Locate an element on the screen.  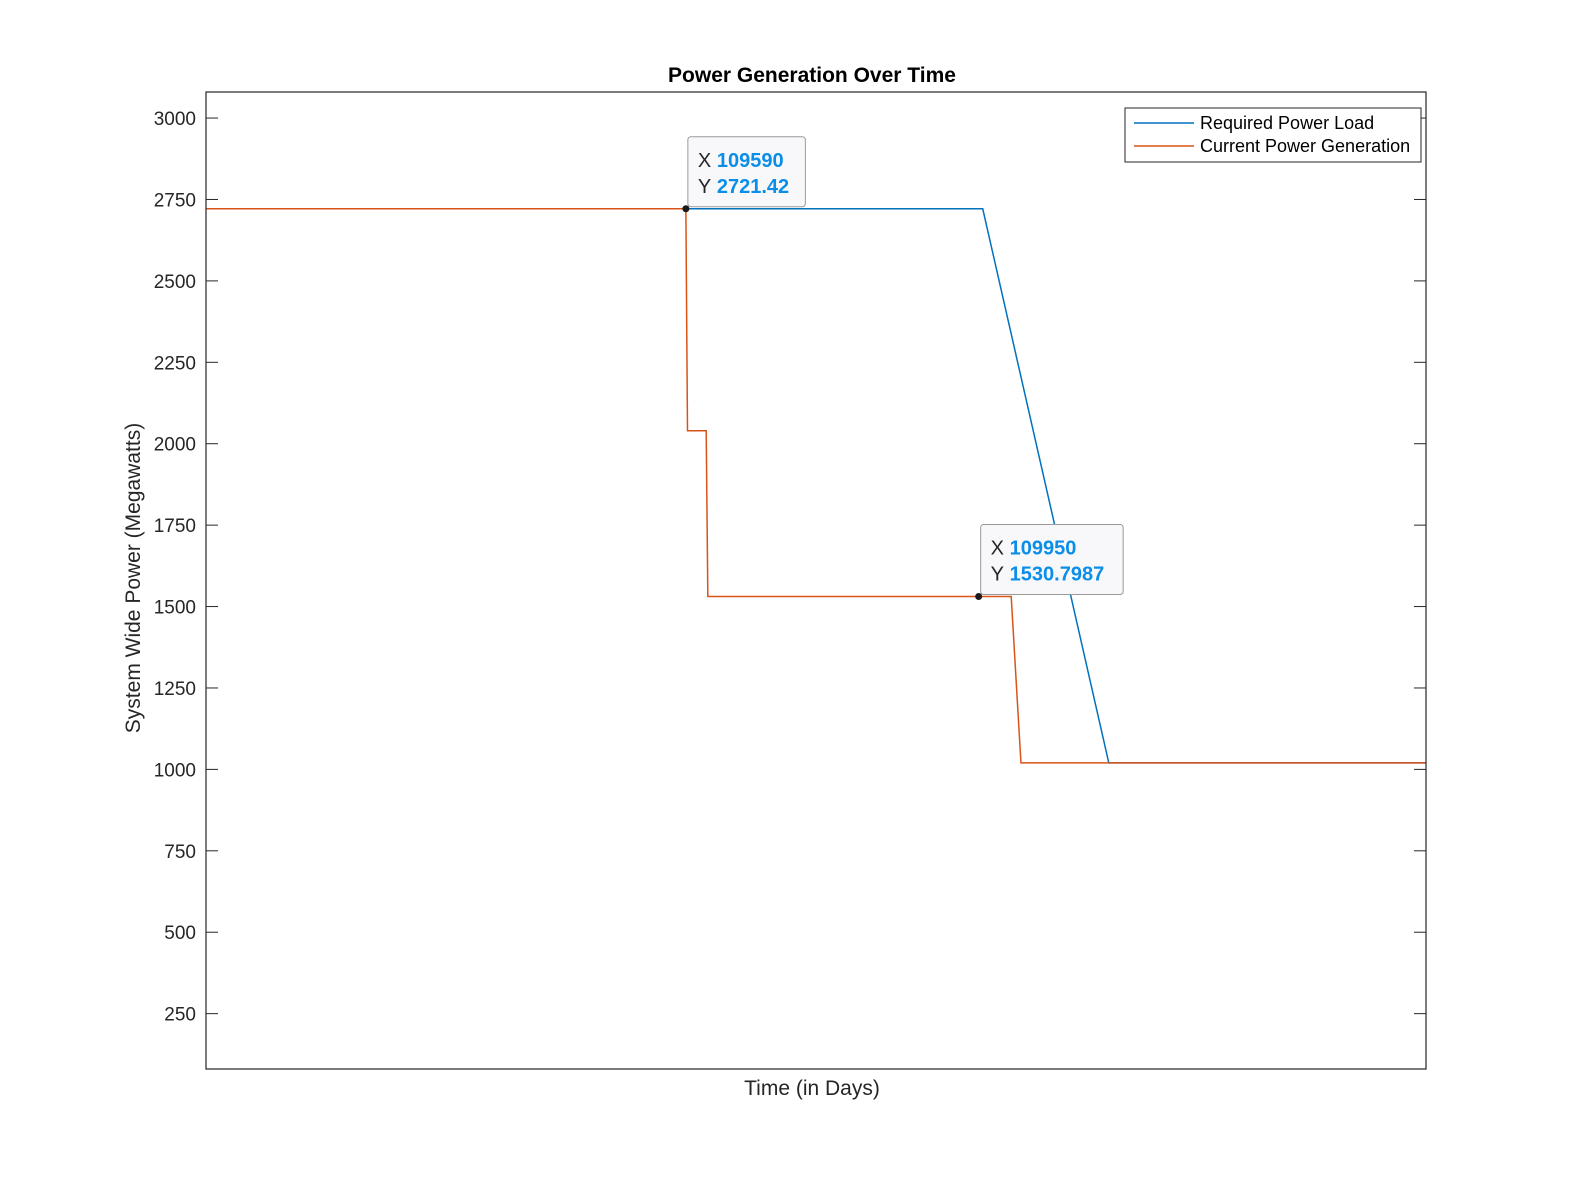
x-axis-label: Time (in Days) is located at coordinates (812, 1088).